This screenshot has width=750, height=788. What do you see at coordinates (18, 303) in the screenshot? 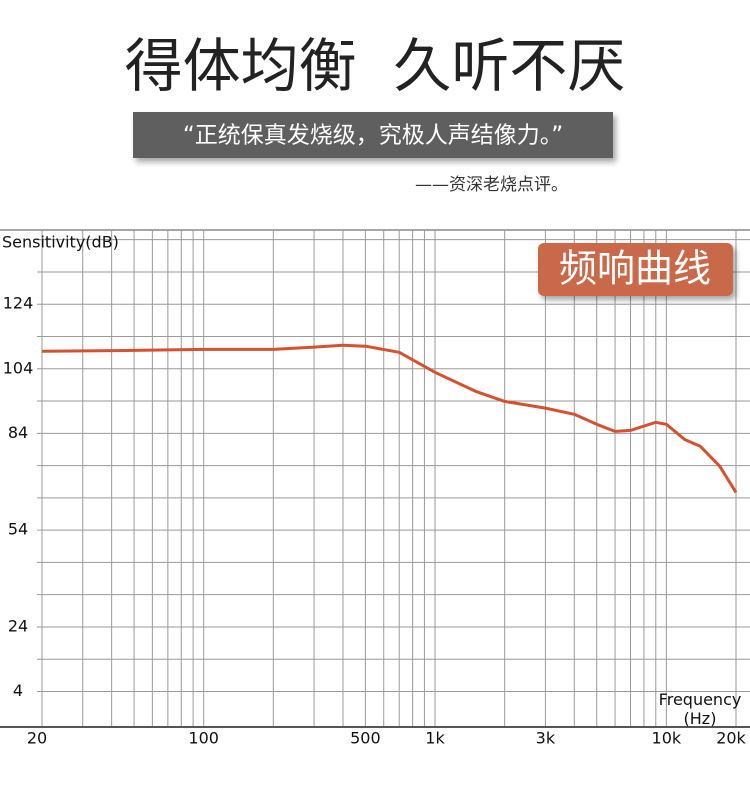
I see `y-tick-label: 124` at bounding box center [18, 303].